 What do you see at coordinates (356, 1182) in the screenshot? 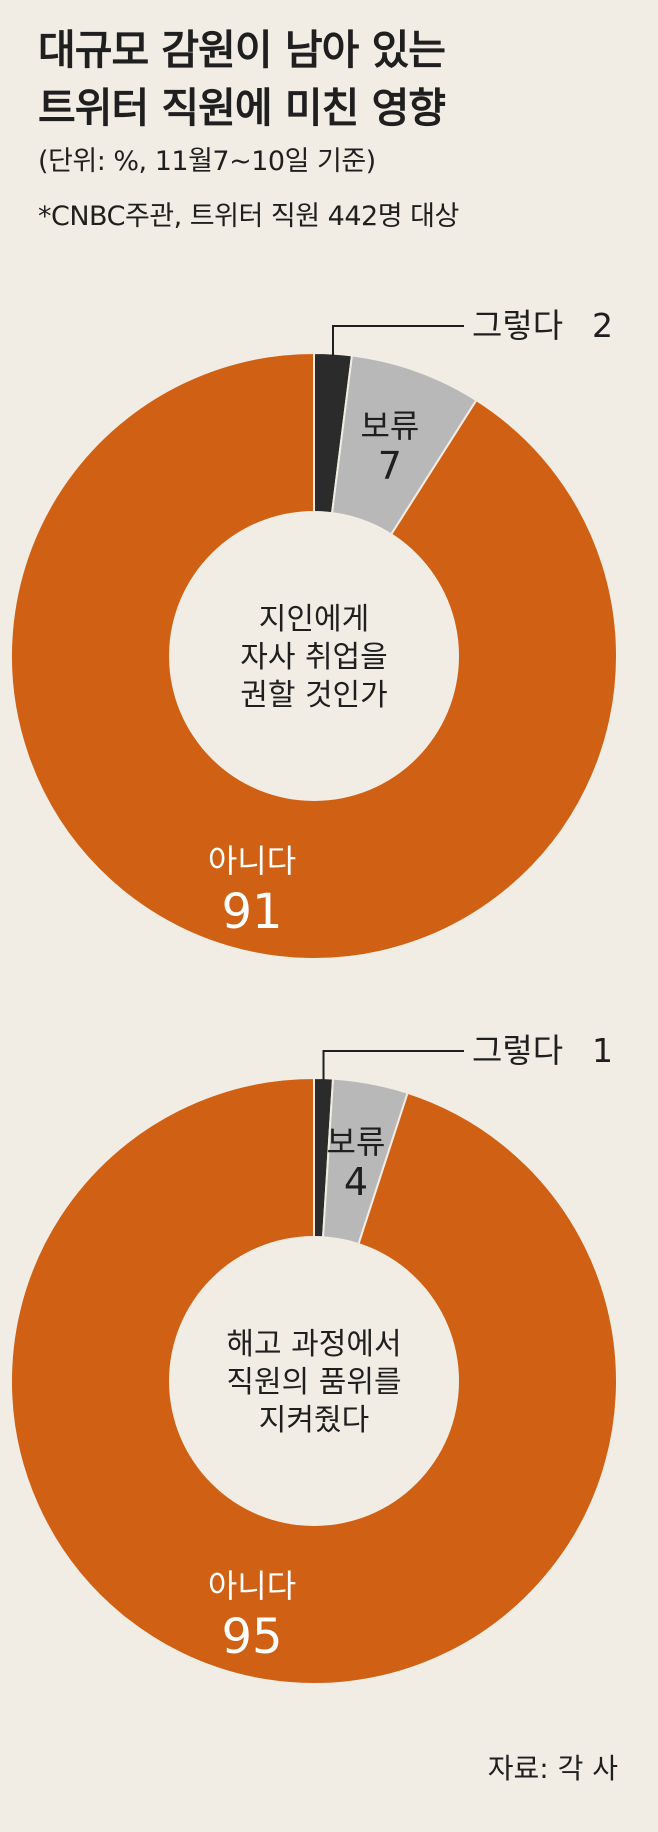
I see `slice-value: 4` at bounding box center [356, 1182].